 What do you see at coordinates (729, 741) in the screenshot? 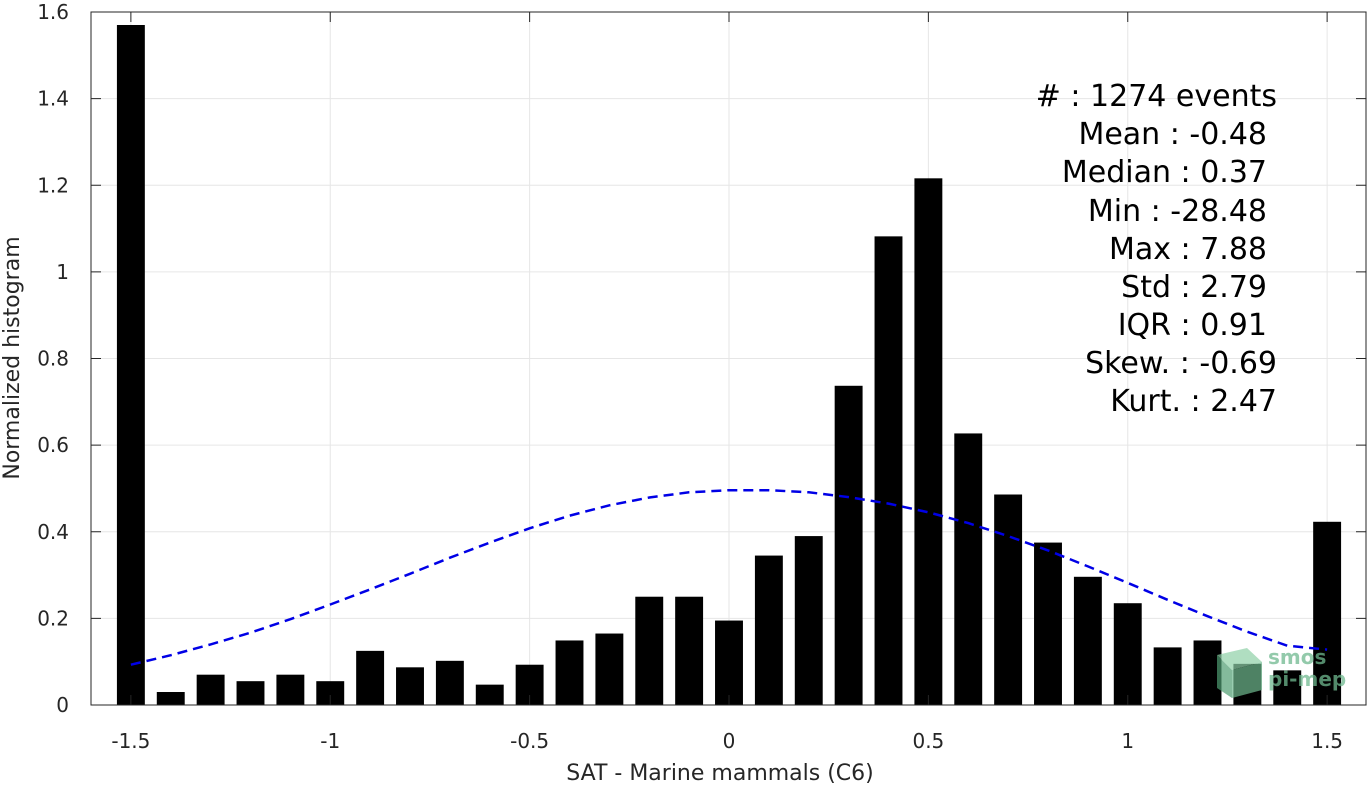
I see `x-tick-label: 0` at bounding box center [729, 741].